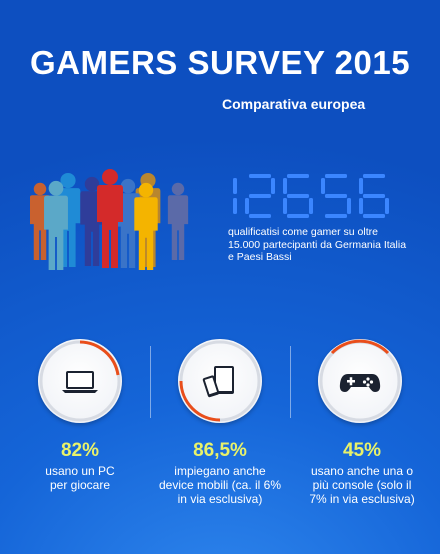  I want to click on console-badge, so click(360, 381).